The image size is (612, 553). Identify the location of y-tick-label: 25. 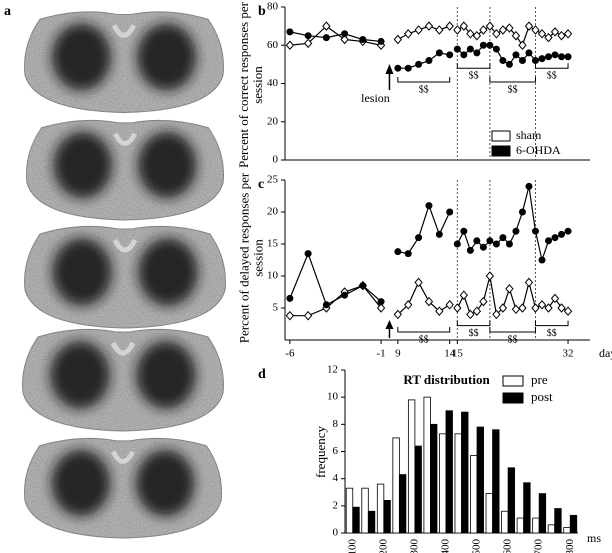
(273, 180).